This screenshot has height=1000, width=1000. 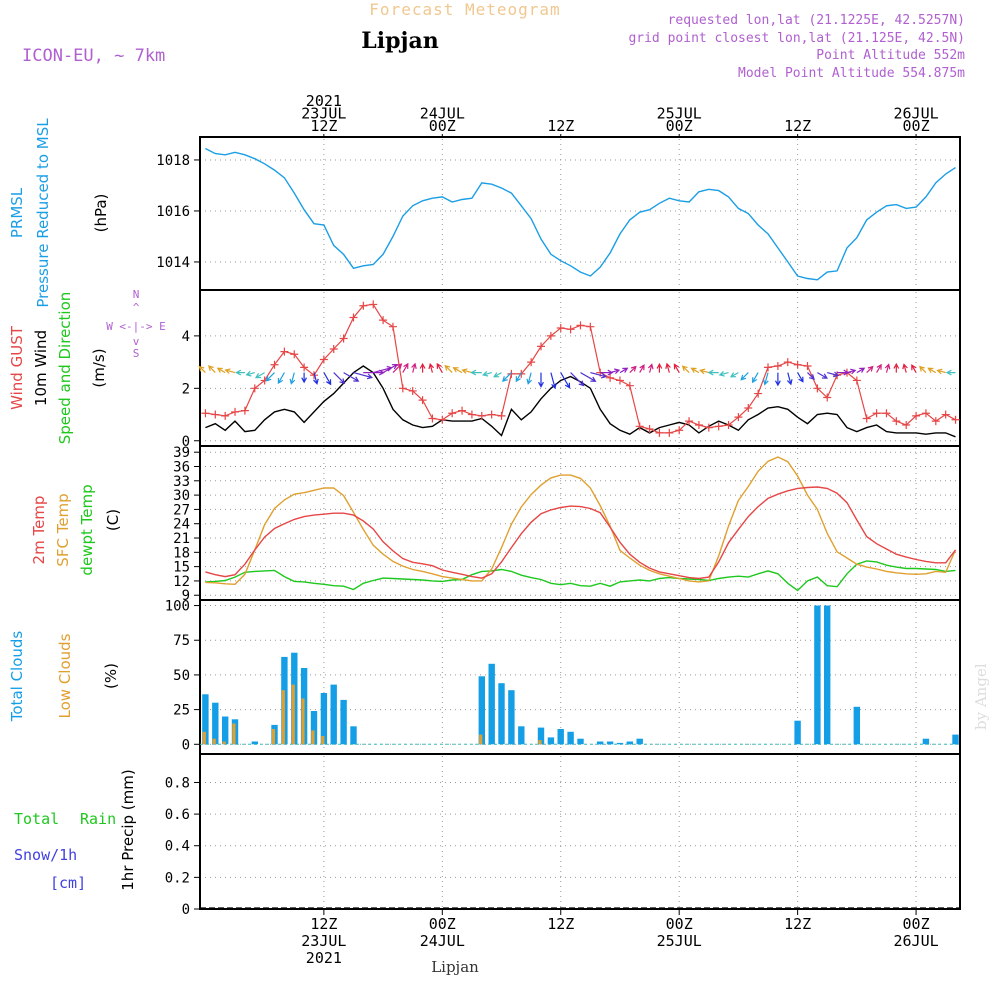 I want to click on precipitation-y-tick-label: 0.2, so click(x=177, y=878).